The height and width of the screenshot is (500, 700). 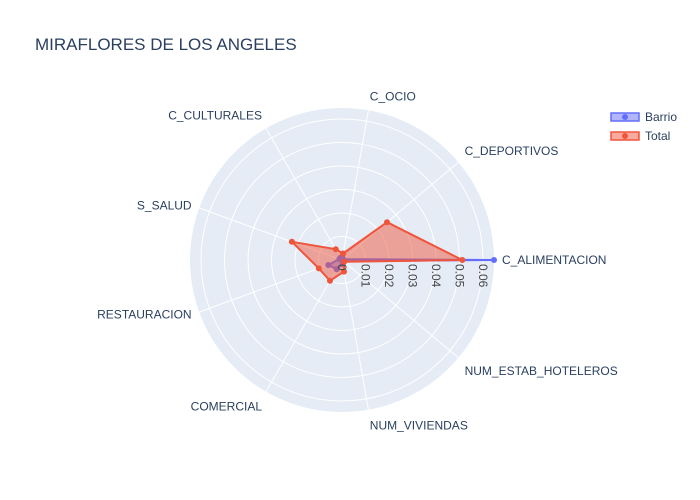 I want to click on angular-label-num_viviendas: NUM_VIVIENDAS, so click(x=419, y=426).